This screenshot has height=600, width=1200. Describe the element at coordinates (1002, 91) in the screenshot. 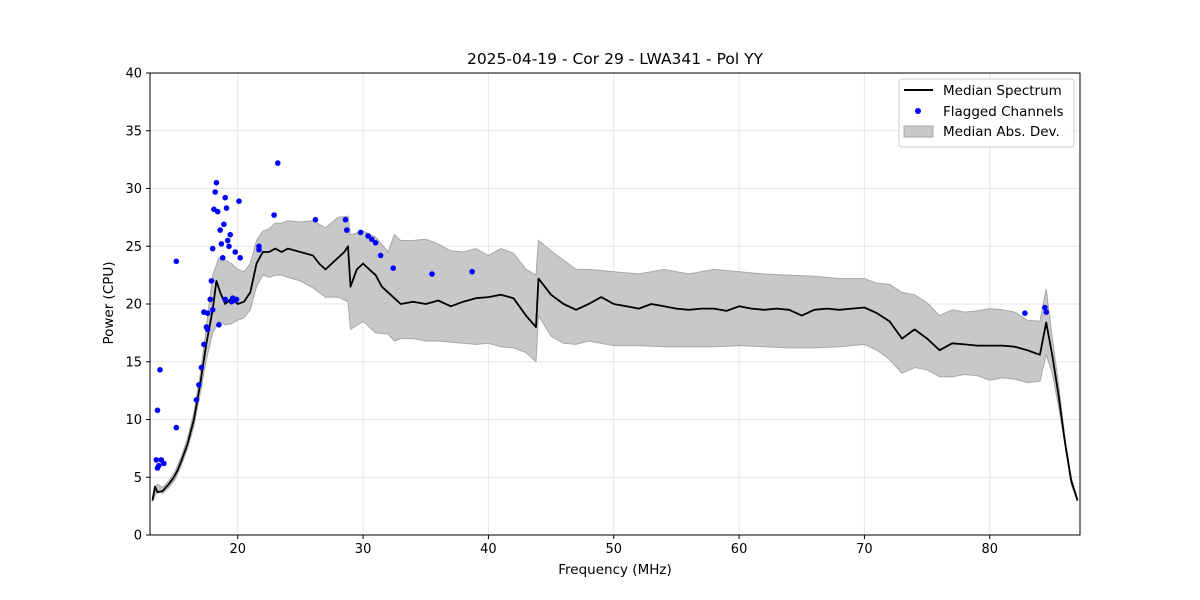

I see `legend-median-label: Median Spectrum` at that location.